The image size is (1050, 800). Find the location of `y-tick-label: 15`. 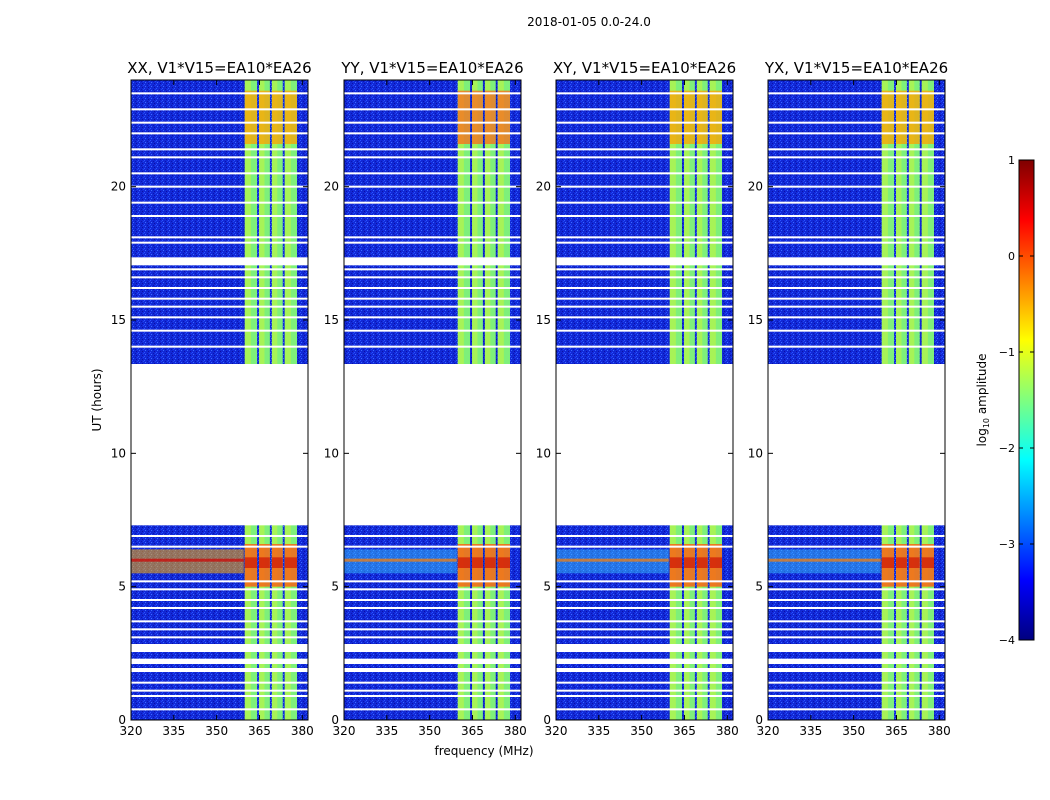

y-tick-label: 15 is located at coordinates (543, 320).